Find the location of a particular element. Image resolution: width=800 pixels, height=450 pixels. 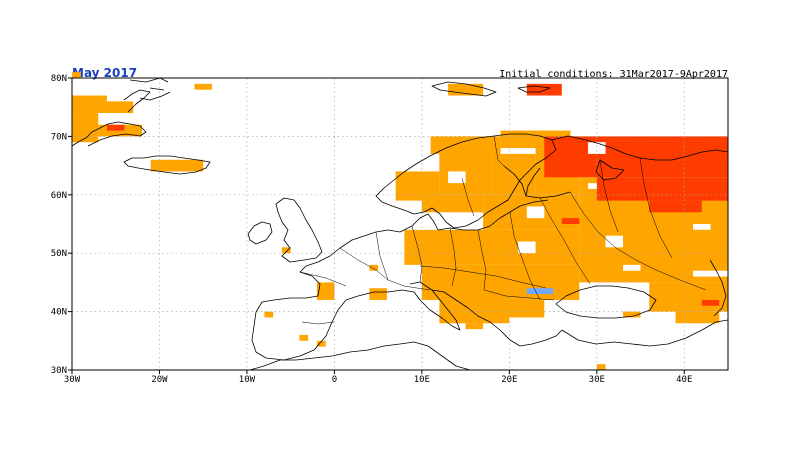

x-tick-label: 30E is located at coordinates (597, 380).